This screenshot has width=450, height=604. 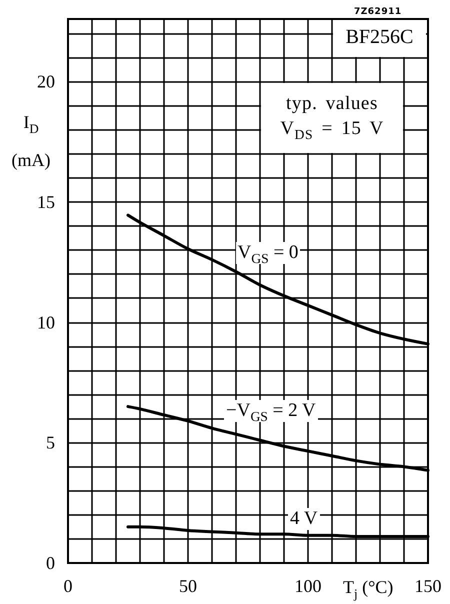 What do you see at coordinates (378, 12) in the screenshot?
I see `text: 7Z62911` at bounding box center [378, 12].